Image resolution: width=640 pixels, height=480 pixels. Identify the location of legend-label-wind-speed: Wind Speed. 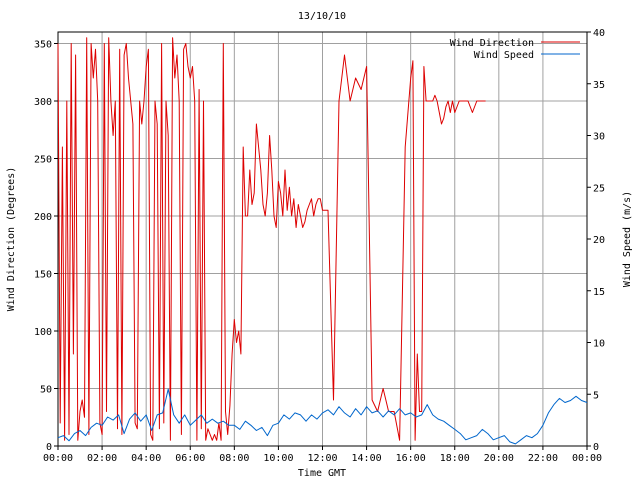
(504, 55).